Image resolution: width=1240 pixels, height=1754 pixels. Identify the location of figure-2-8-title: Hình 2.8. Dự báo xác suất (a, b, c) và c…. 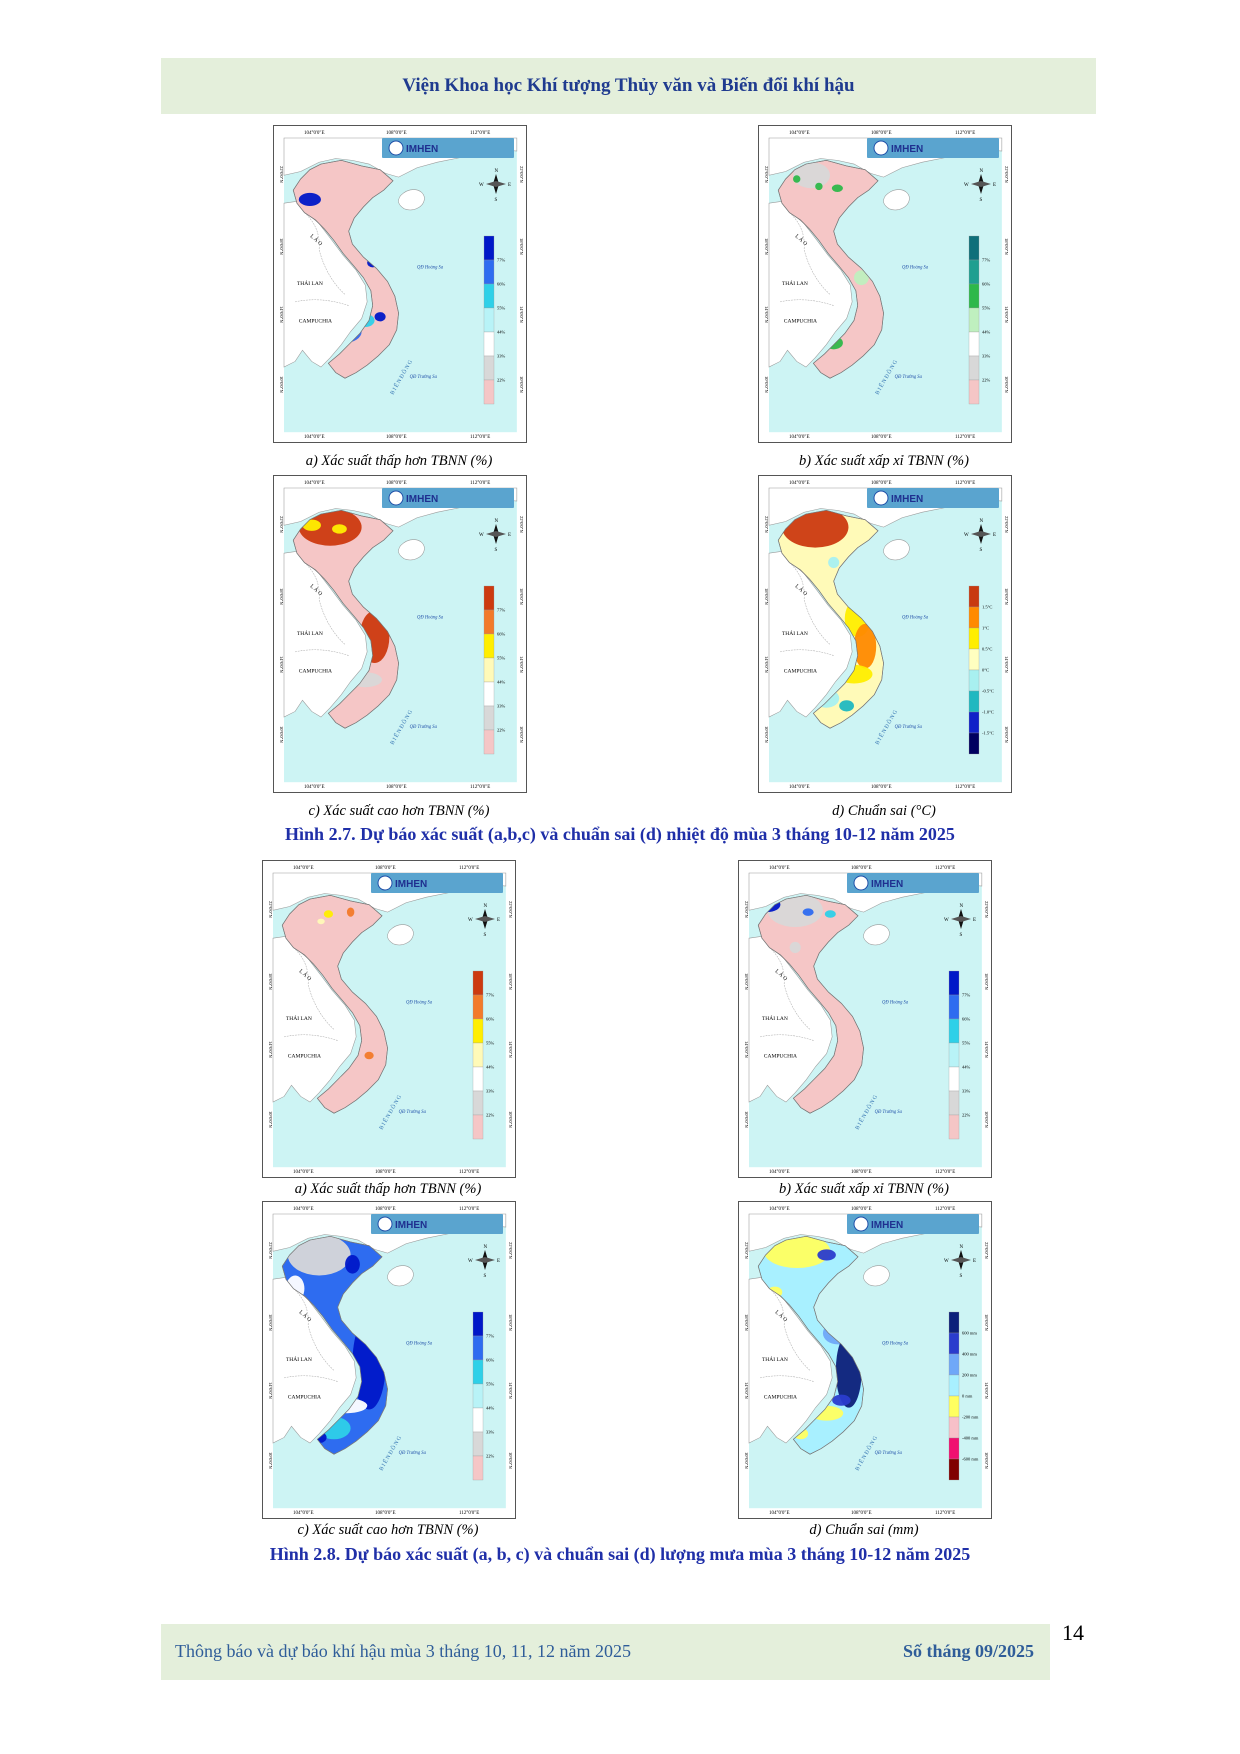
(620, 1554).